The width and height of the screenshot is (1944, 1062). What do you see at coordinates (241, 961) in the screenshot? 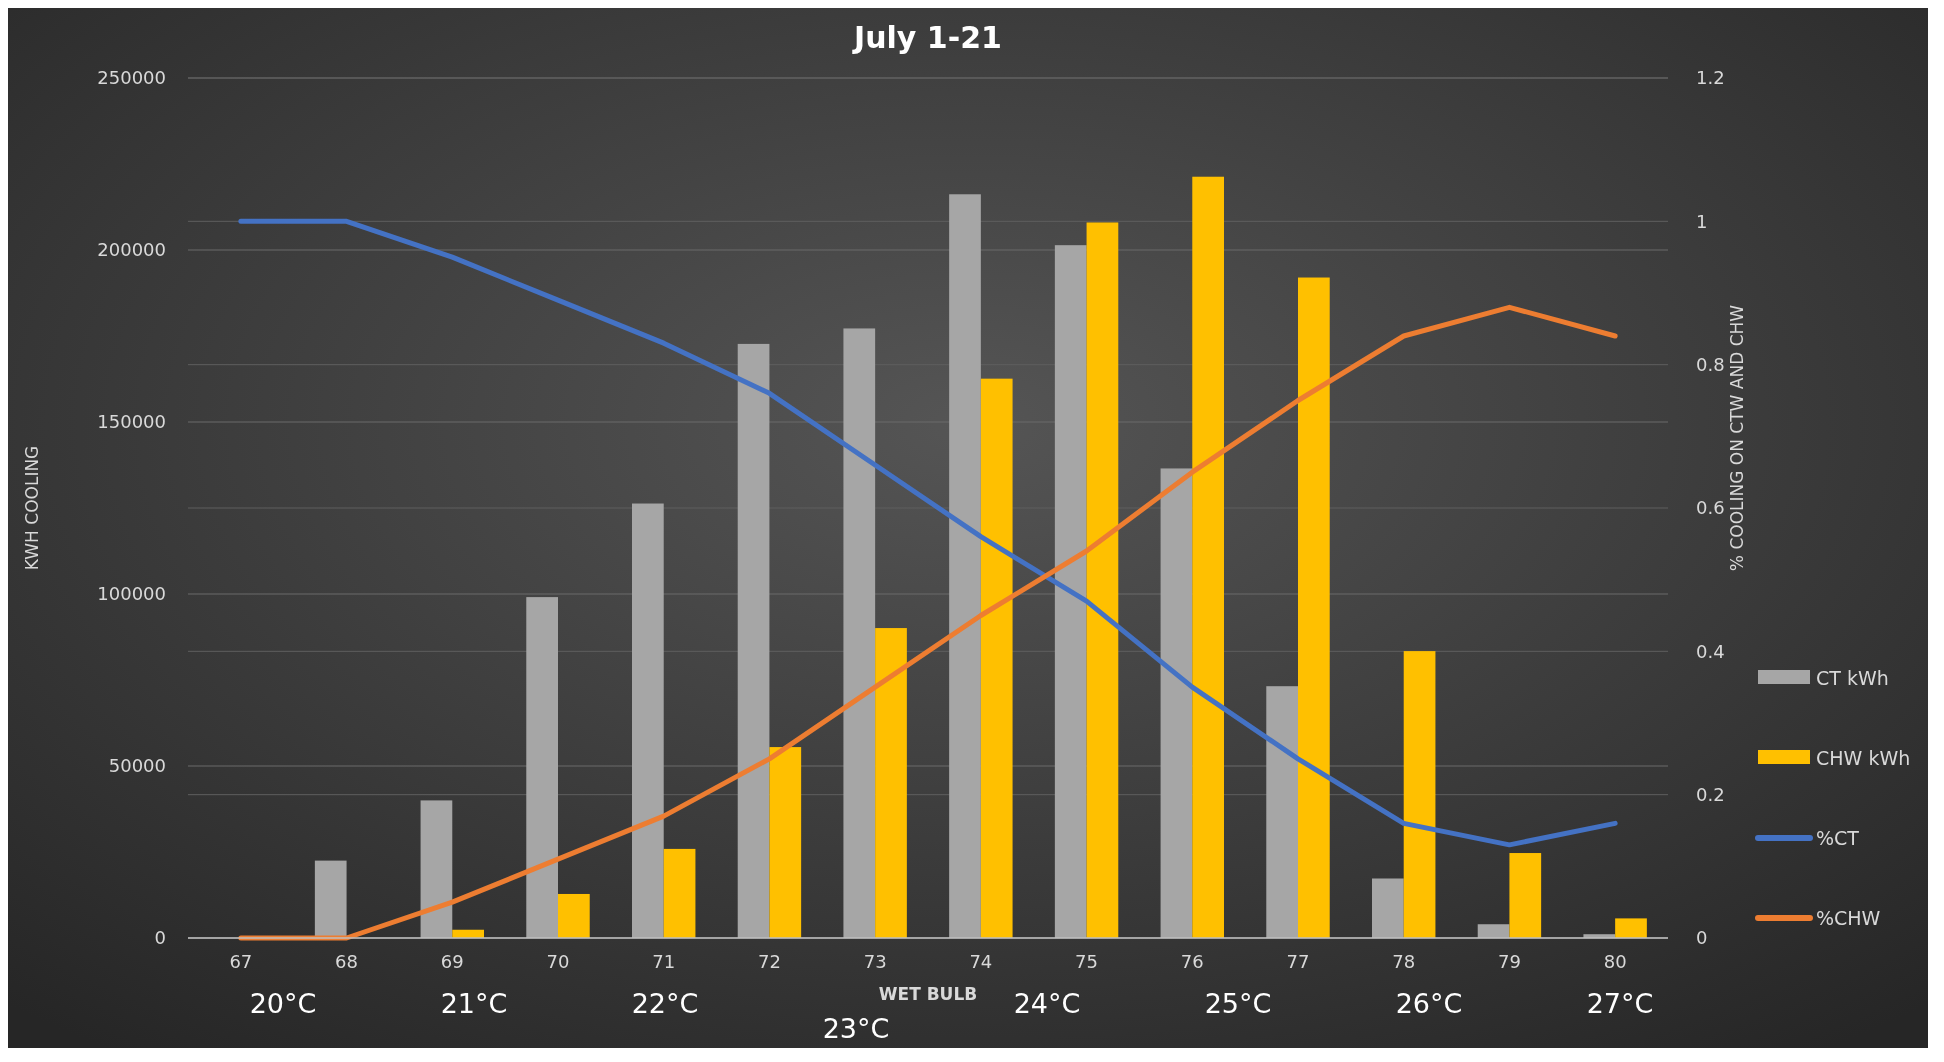
I see `x-tick-label: 67` at bounding box center [241, 961].